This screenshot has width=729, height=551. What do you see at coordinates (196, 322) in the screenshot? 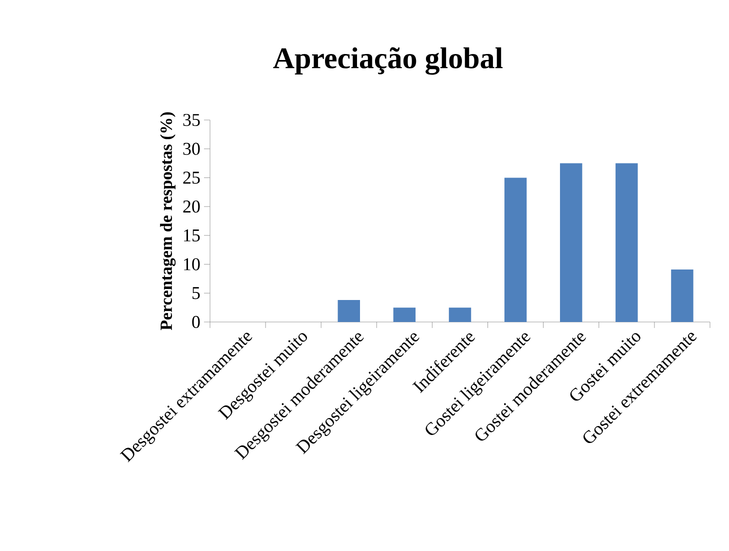
I see `y-tick-label: 0` at bounding box center [196, 322].